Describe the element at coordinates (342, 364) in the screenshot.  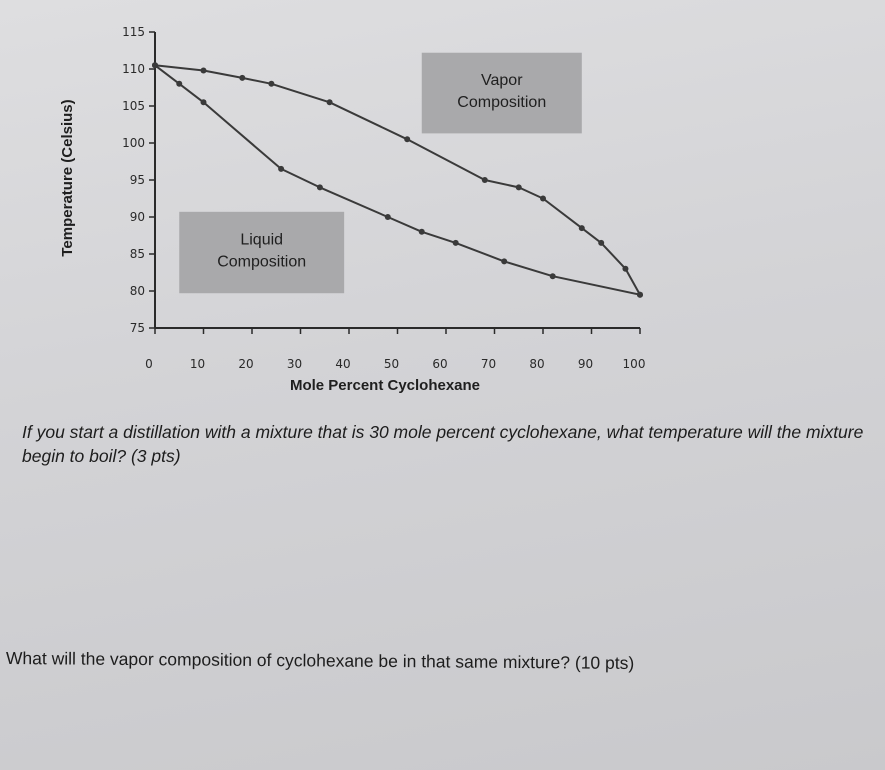
I see `x-tick-label: 40` at that location.